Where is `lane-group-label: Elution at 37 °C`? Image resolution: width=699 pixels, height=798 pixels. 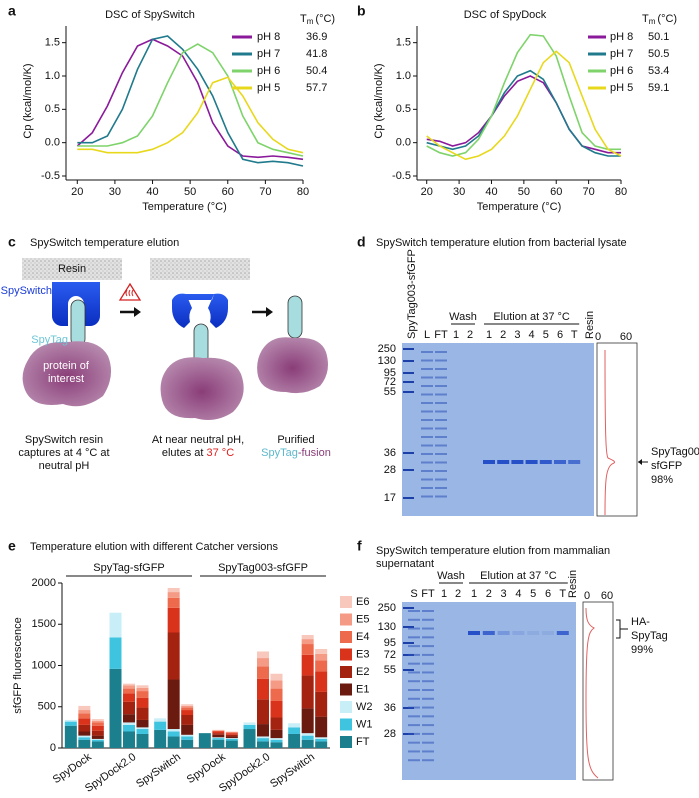
lane-group-label: Elution at 37 °C is located at coordinates (531, 317).